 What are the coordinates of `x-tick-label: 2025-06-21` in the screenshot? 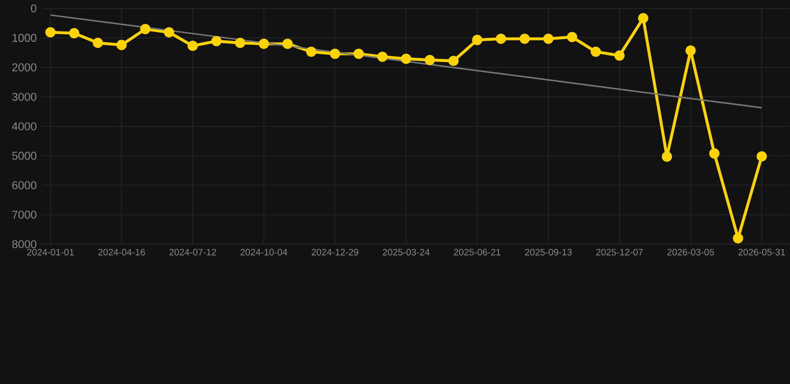 It's located at (477, 252).